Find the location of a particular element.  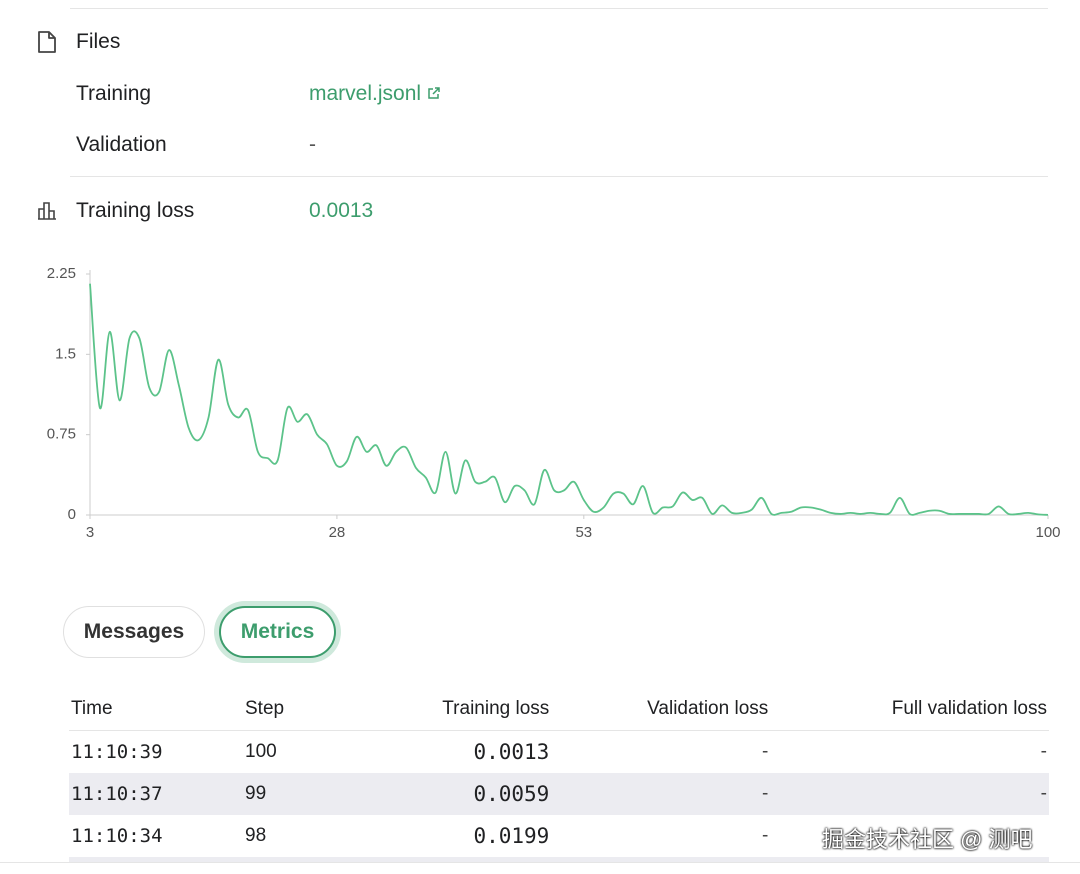

tab: Metrics is located at coordinates (277, 632).